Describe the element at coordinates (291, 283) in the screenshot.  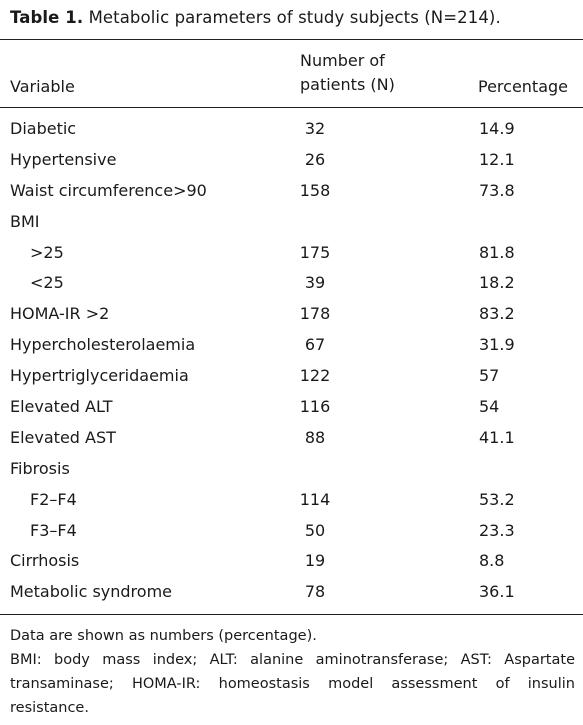
I see `table-row: <25 39 18.2` at that location.